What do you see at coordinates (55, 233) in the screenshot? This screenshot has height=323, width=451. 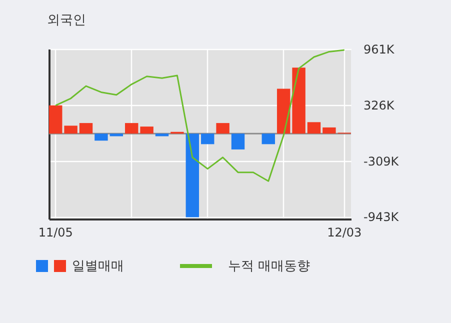 I see `x-tick-label: 11/05` at bounding box center [55, 233].